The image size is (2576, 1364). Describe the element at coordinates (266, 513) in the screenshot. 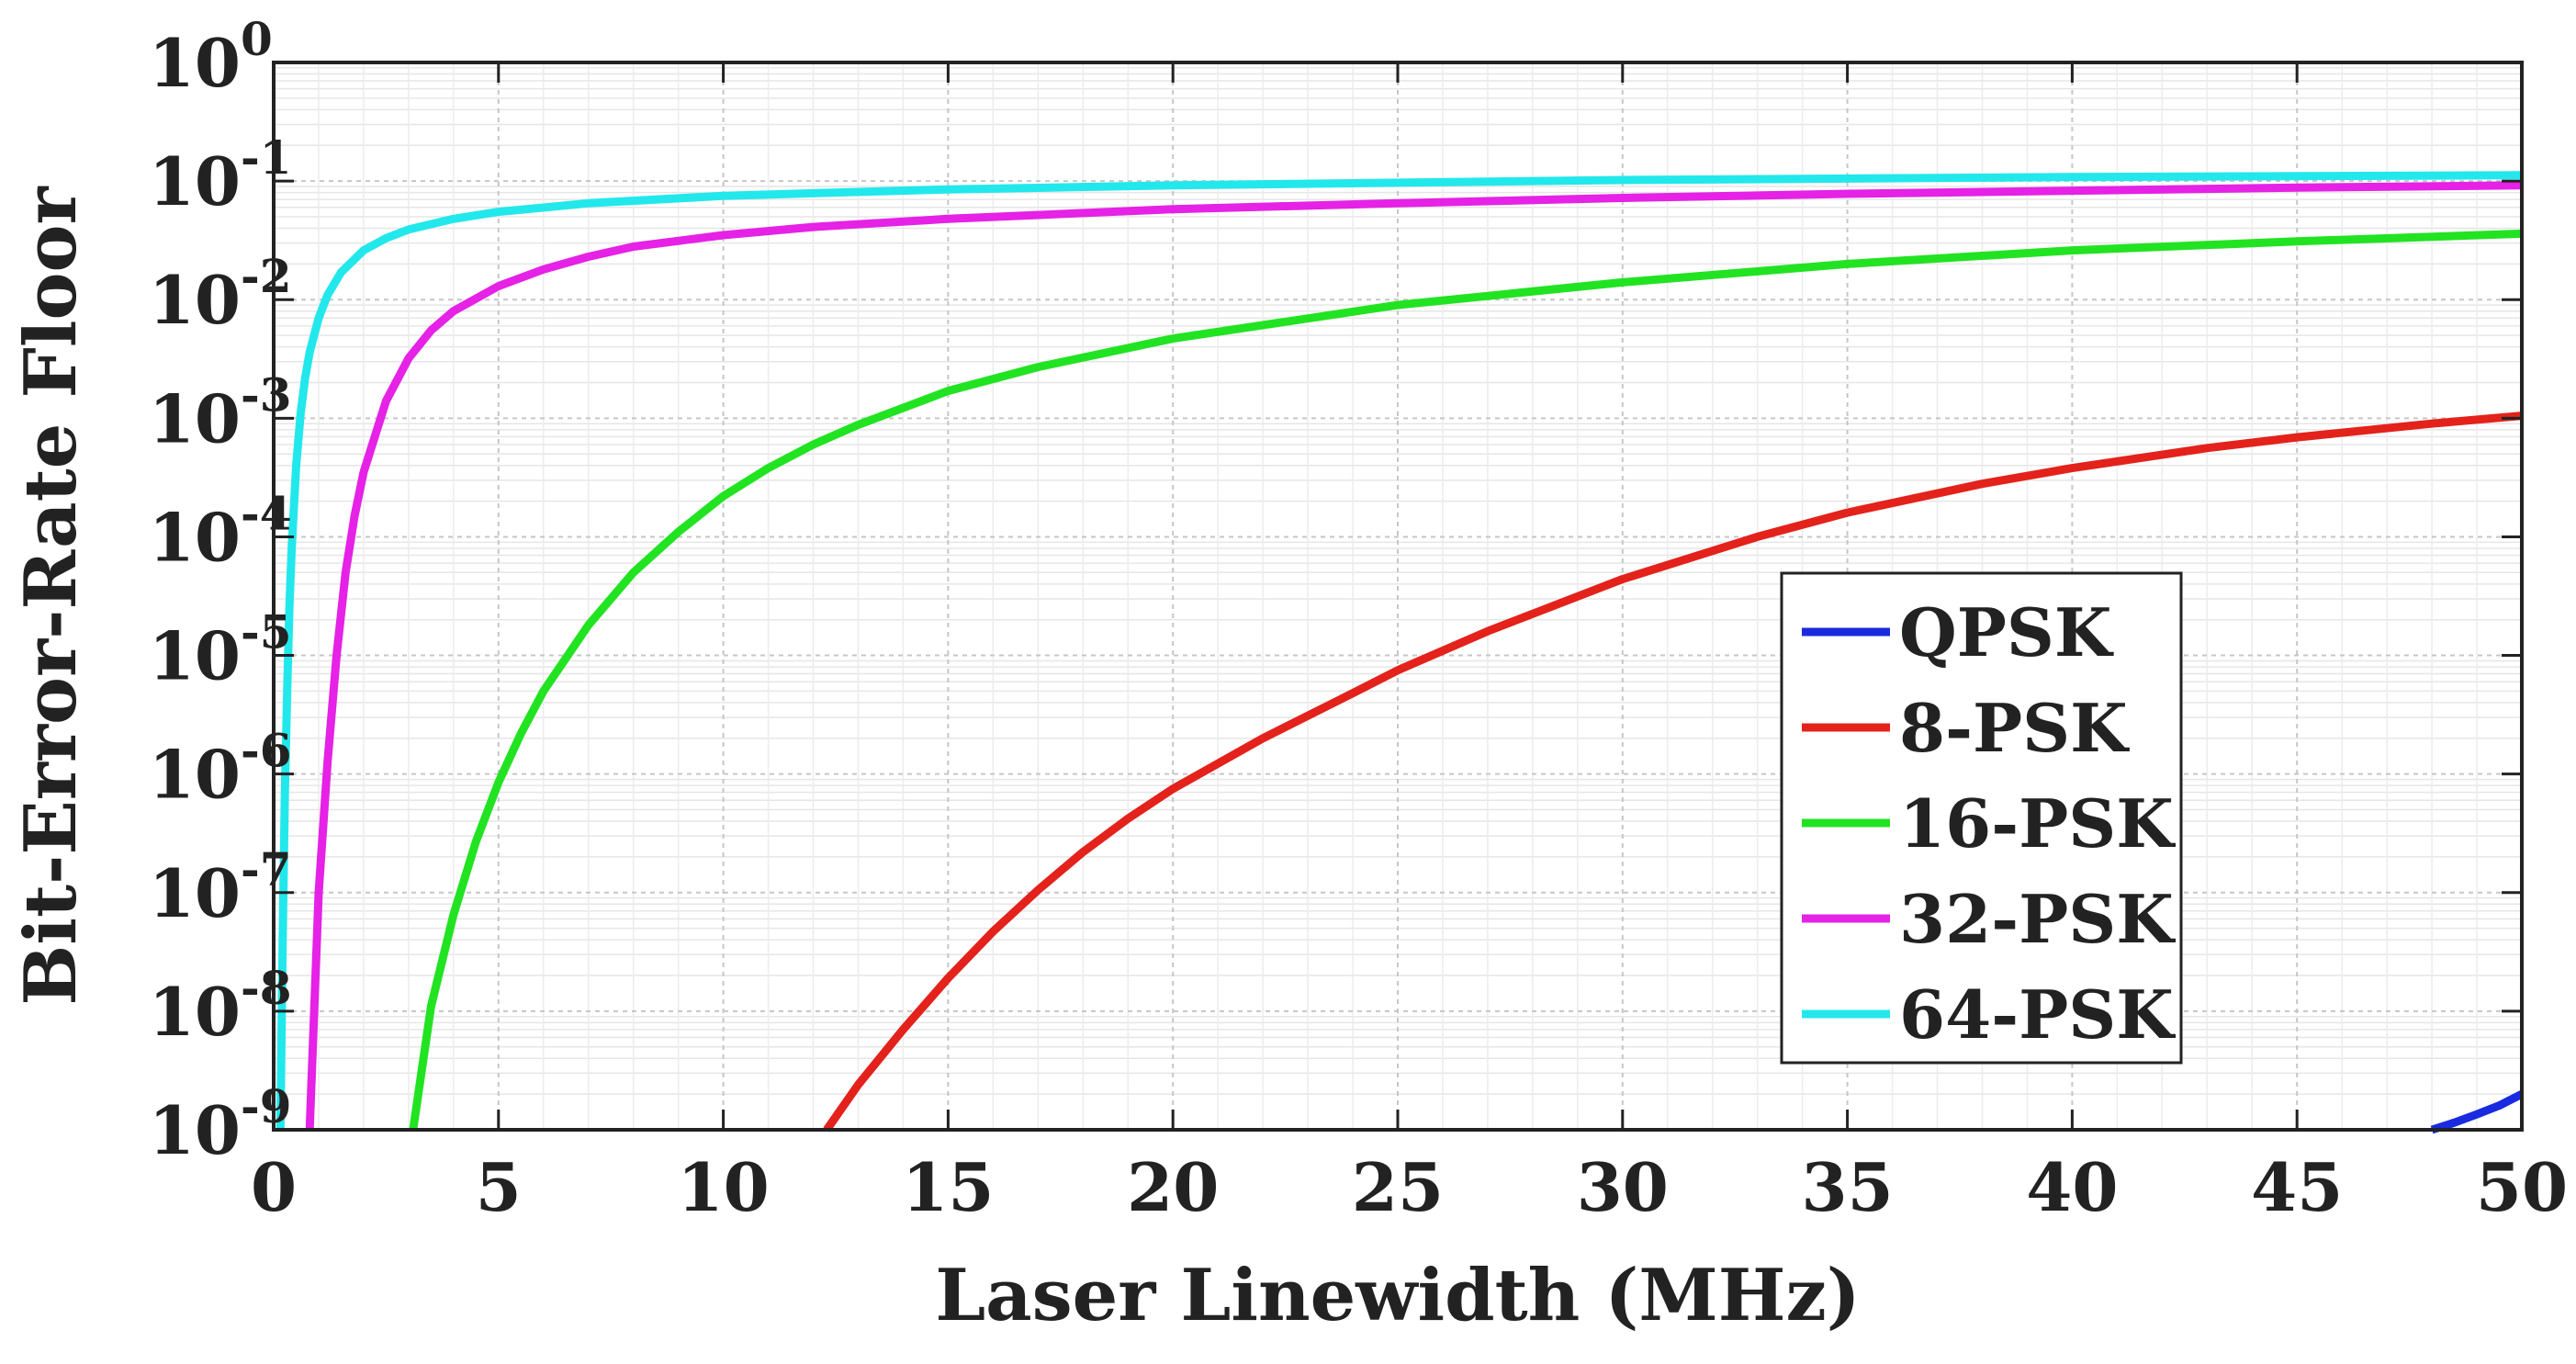

I see `y-tick-label-exponent: -4` at that location.